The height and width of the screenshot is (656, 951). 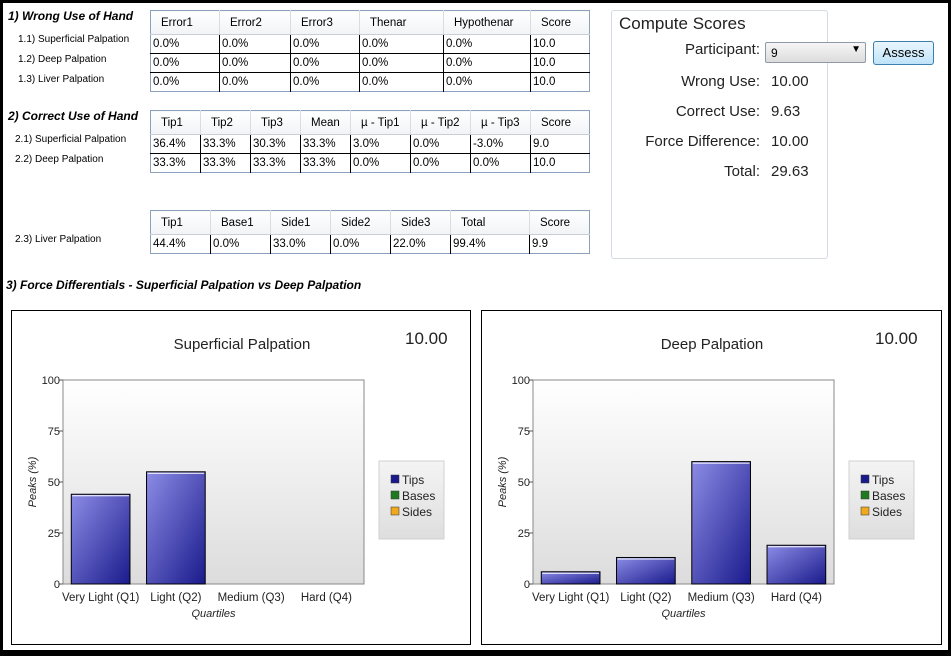 What do you see at coordinates (426, 338) in the screenshot?
I see `chart-score: 10.00` at bounding box center [426, 338].